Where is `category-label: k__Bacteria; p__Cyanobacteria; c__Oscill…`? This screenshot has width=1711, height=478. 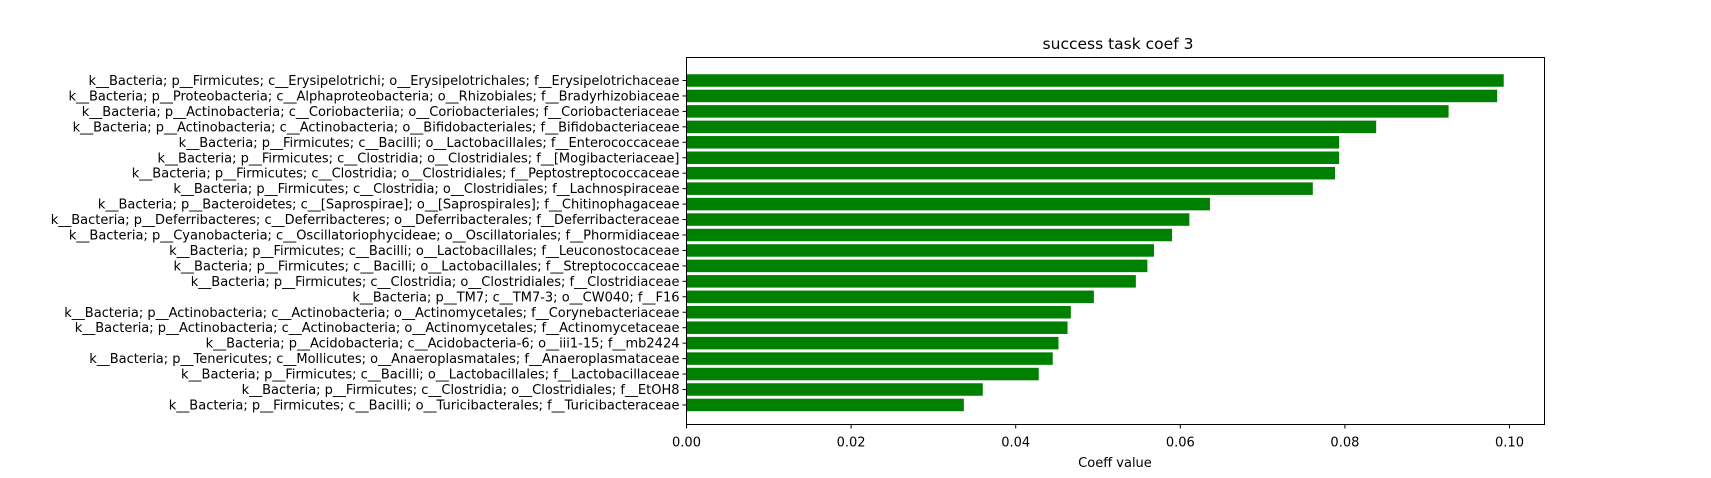 category-label: k__Bacteria; p__Cyanobacteria; c__Oscill… is located at coordinates (374, 236).